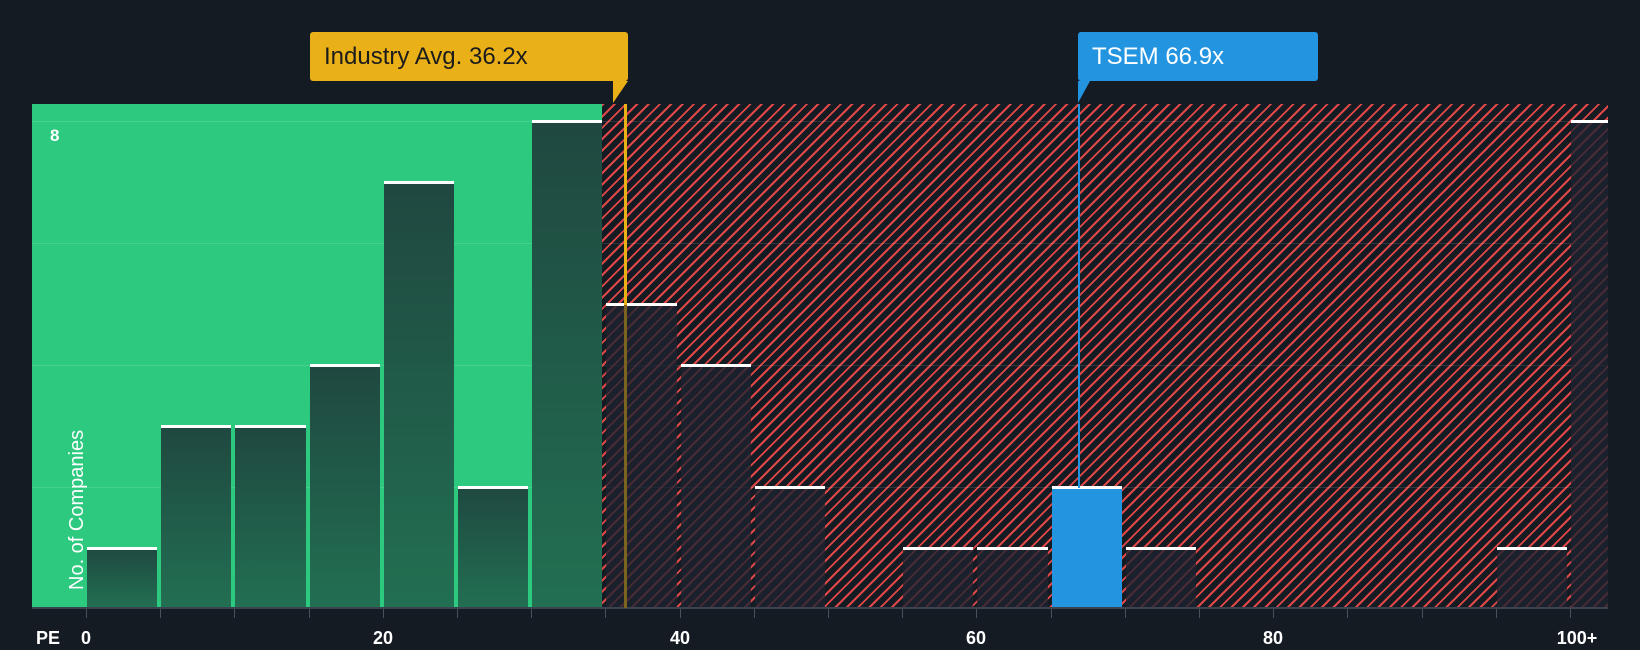 The width and height of the screenshot is (1640, 650). I want to click on y-axis-title: No. of Companies, so click(77, 509).